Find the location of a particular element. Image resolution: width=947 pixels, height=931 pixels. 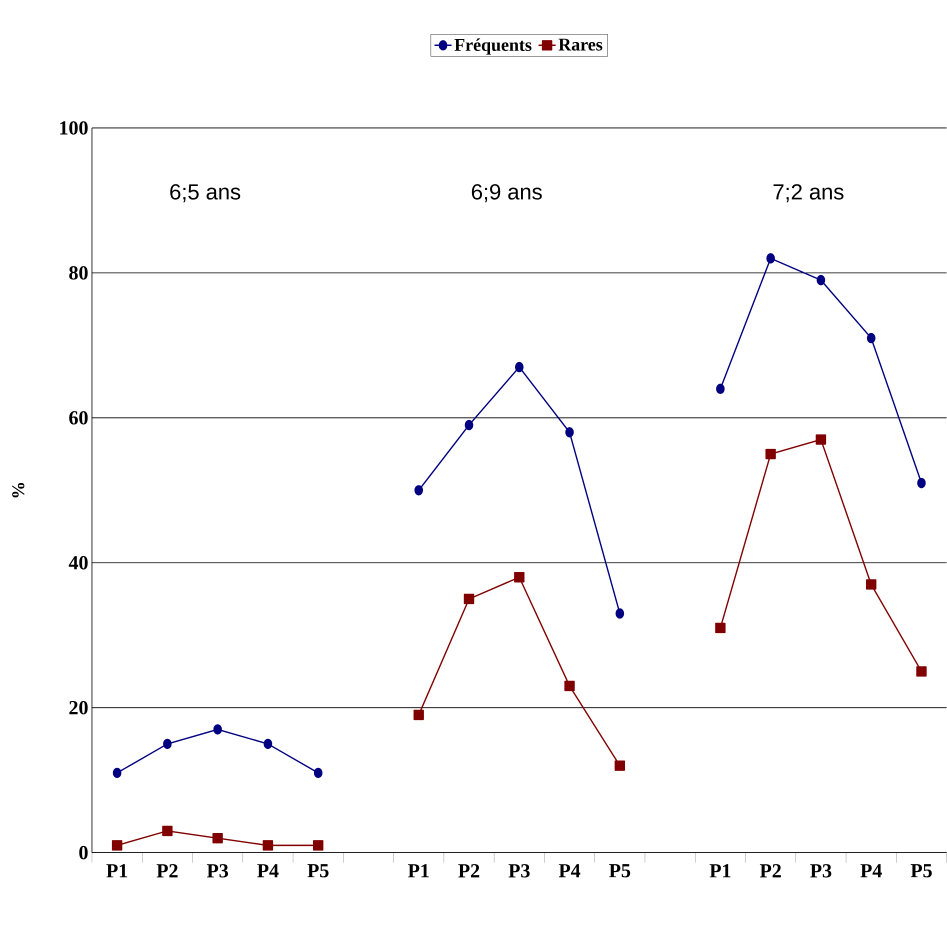

y-axis-title: % is located at coordinates (18, 490).